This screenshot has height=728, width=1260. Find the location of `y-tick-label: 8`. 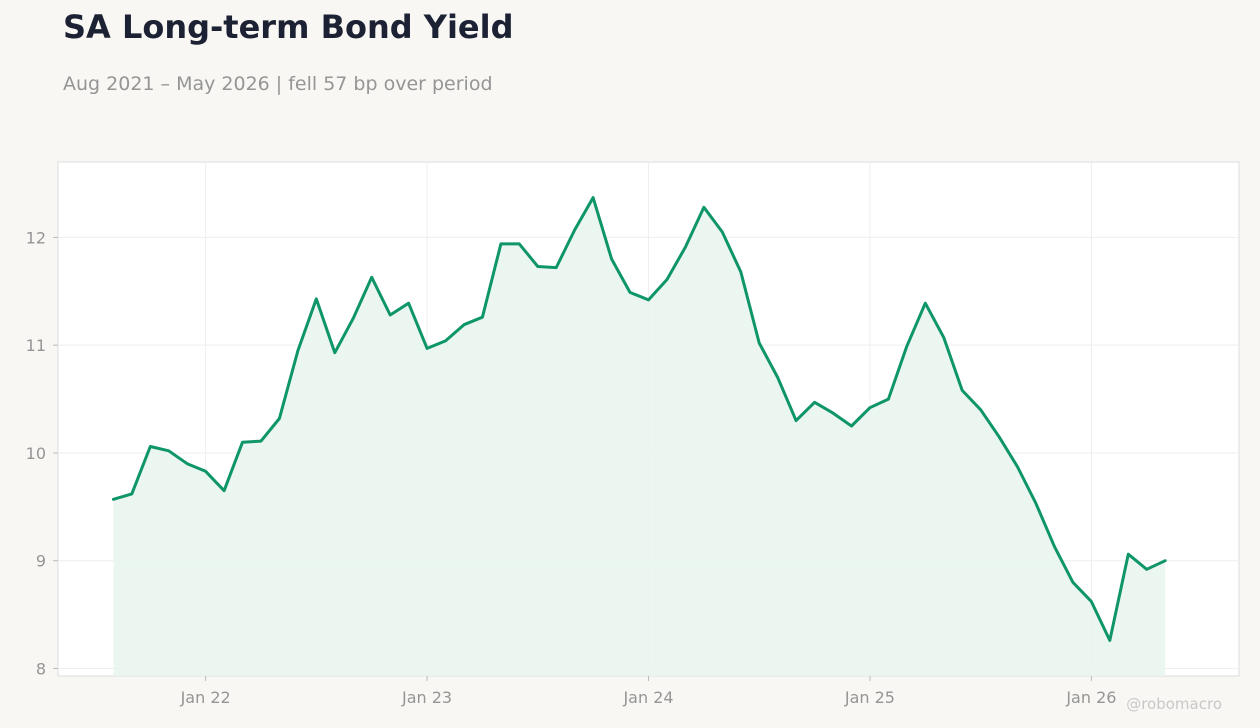

y-tick-label: 8 is located at coordinates (41, 668).